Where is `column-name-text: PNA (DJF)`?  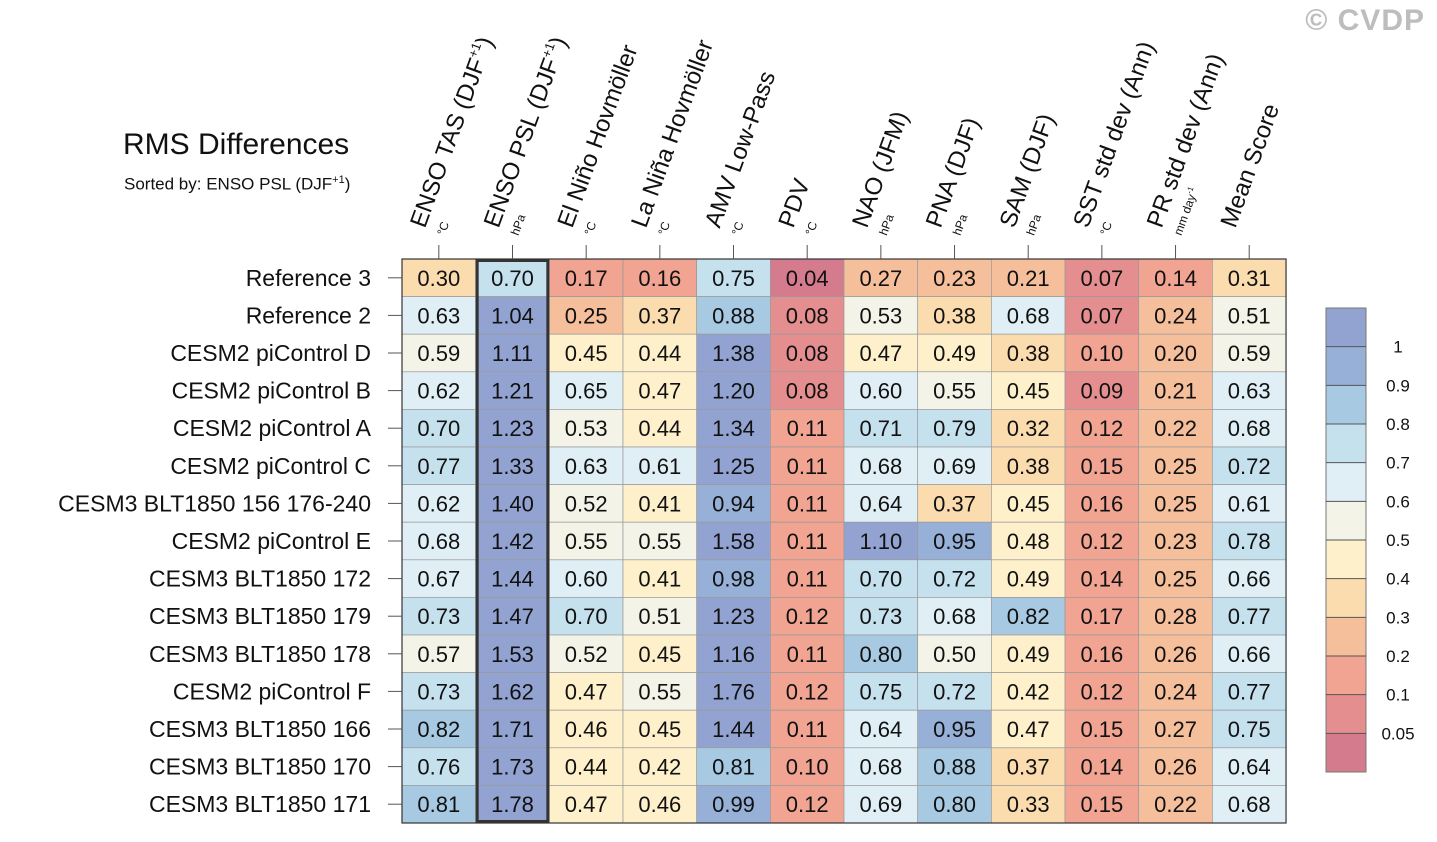
column-name-text: PNA (DJF) is located at coordinates (953, 172).